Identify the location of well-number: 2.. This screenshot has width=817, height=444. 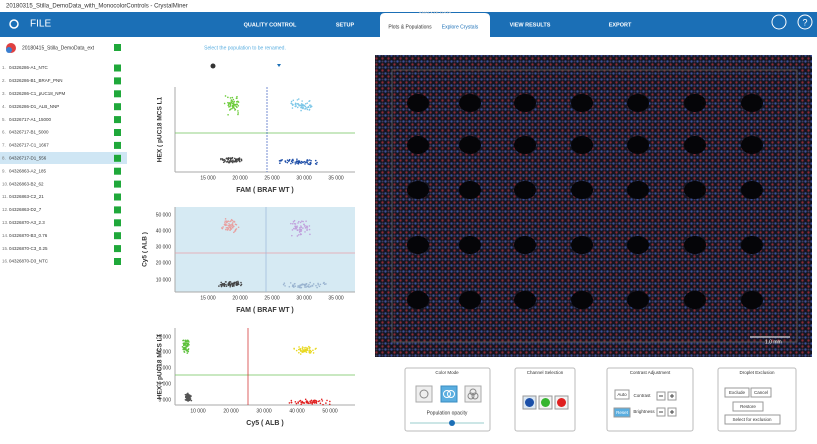
(4, 80).